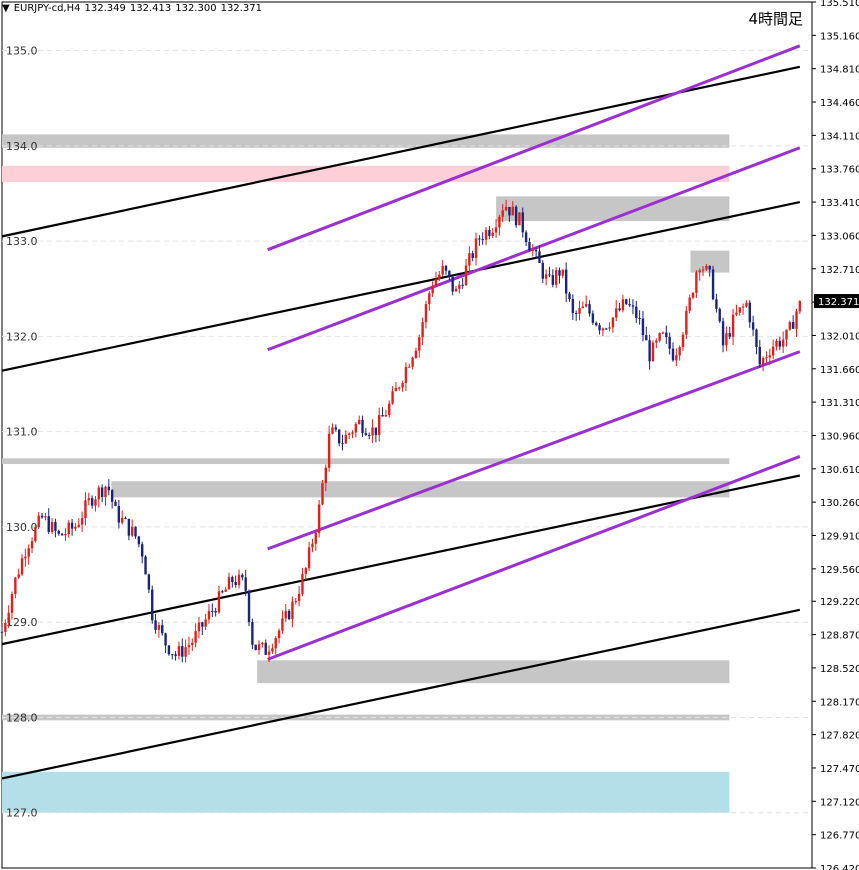  Describe the element at coordinates (22, 622) in the screenshot. I see `grid-label-6: 129.0` at that location.